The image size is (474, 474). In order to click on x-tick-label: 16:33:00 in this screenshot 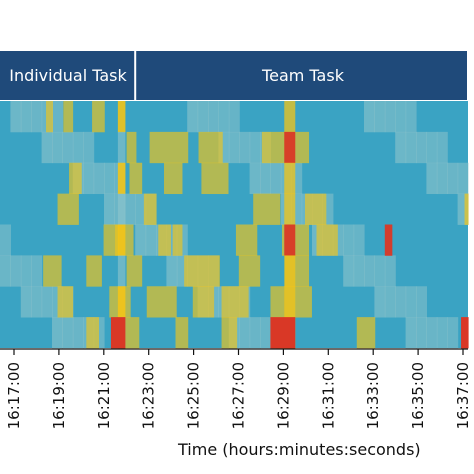, I will do `click(373, 395)`.